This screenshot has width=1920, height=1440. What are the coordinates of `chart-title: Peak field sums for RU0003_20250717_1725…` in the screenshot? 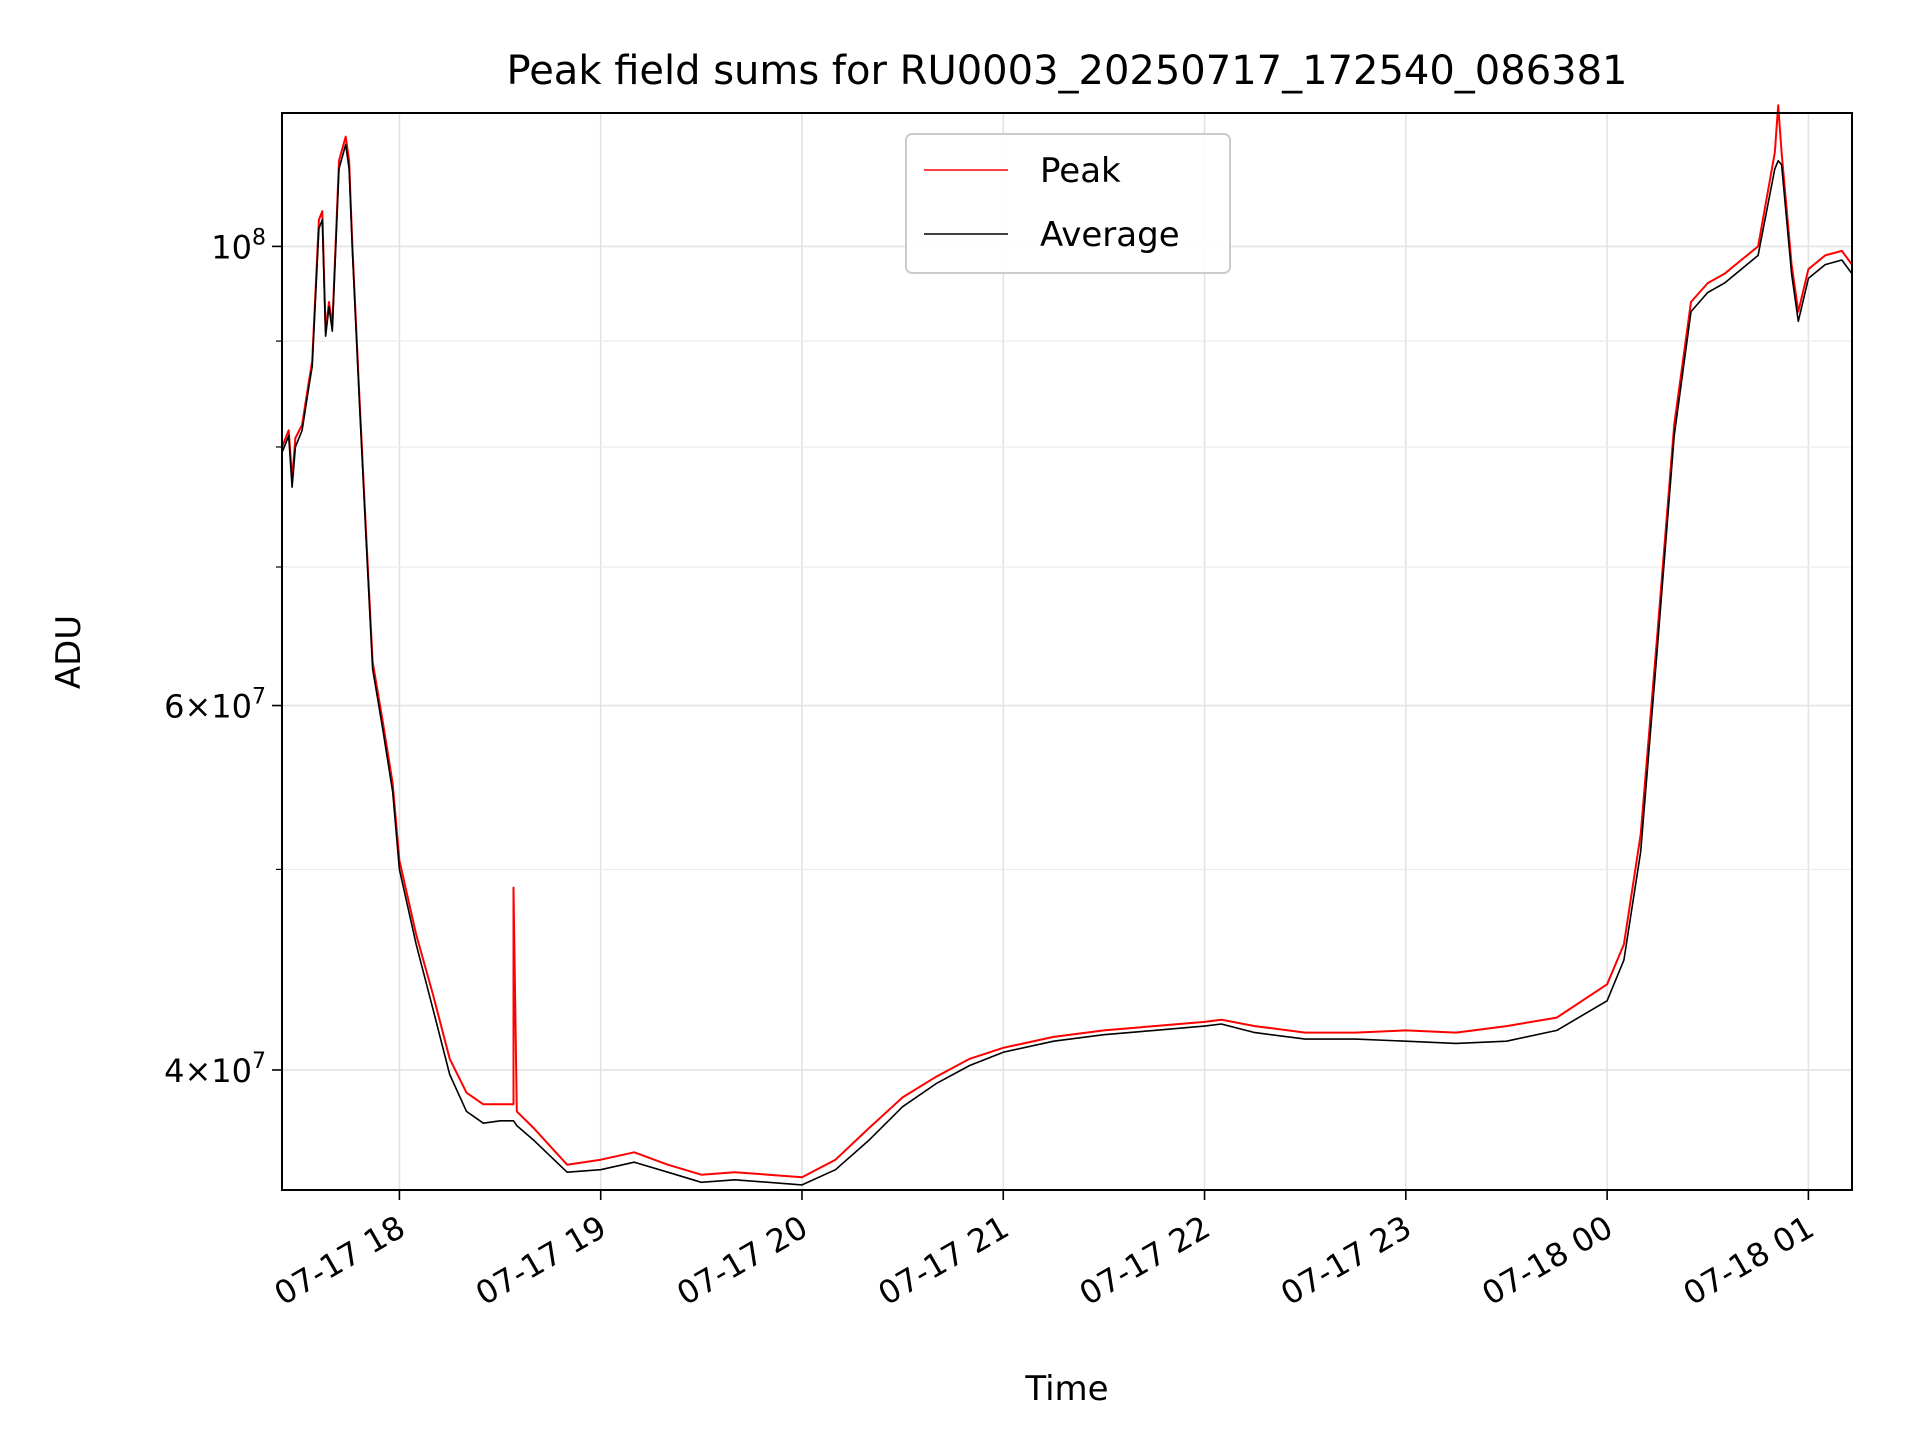 It's located at (1067, 71).